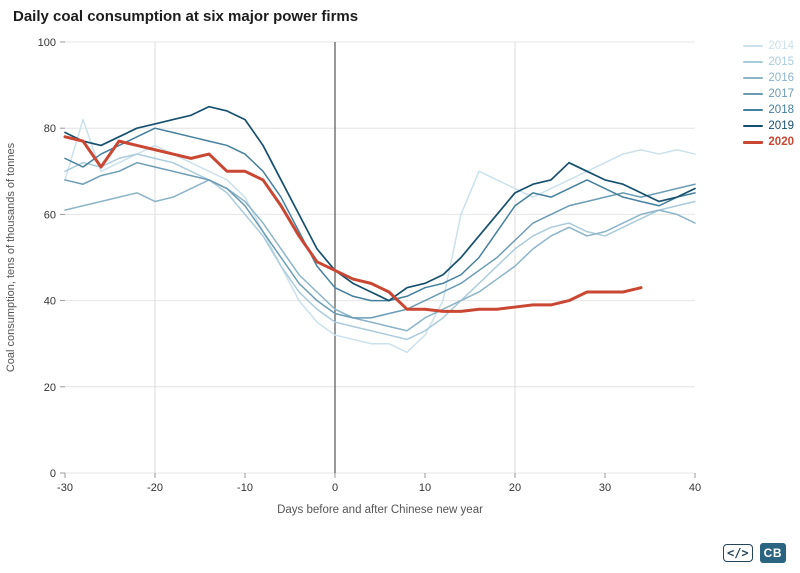 This screenshot has height=573, width=800. What do you see at coordinates (335, 488) in the screenshot?
I see `x-tick-label: 0` at bounding box center [335, 488].